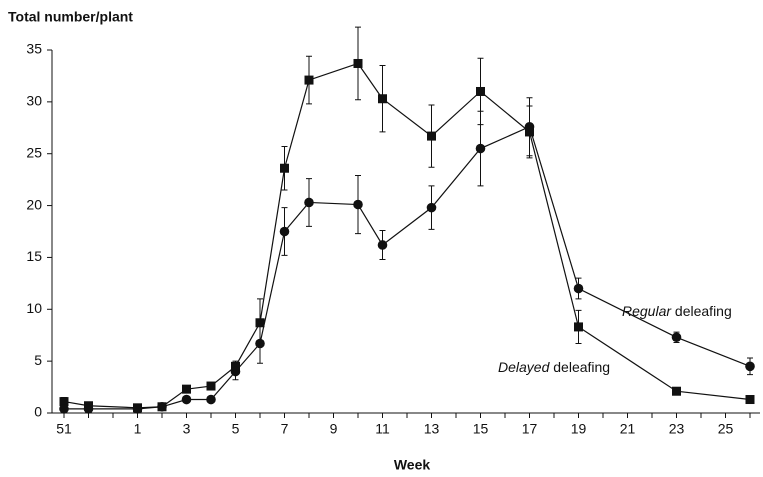 The height and width of the screenshot is (477, 763). I want to click on x-tick-label: 23, so click(677, 429).